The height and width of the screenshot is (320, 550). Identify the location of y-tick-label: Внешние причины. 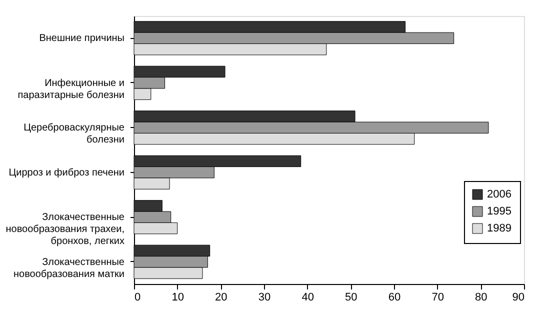
(81, 38).